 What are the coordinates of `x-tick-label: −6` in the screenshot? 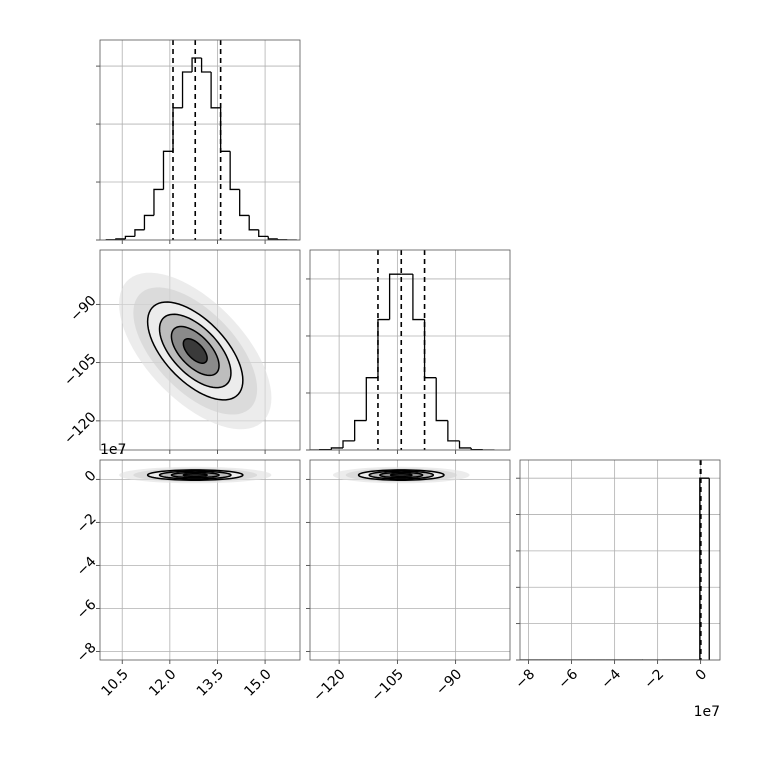 It's located at (568, 679).